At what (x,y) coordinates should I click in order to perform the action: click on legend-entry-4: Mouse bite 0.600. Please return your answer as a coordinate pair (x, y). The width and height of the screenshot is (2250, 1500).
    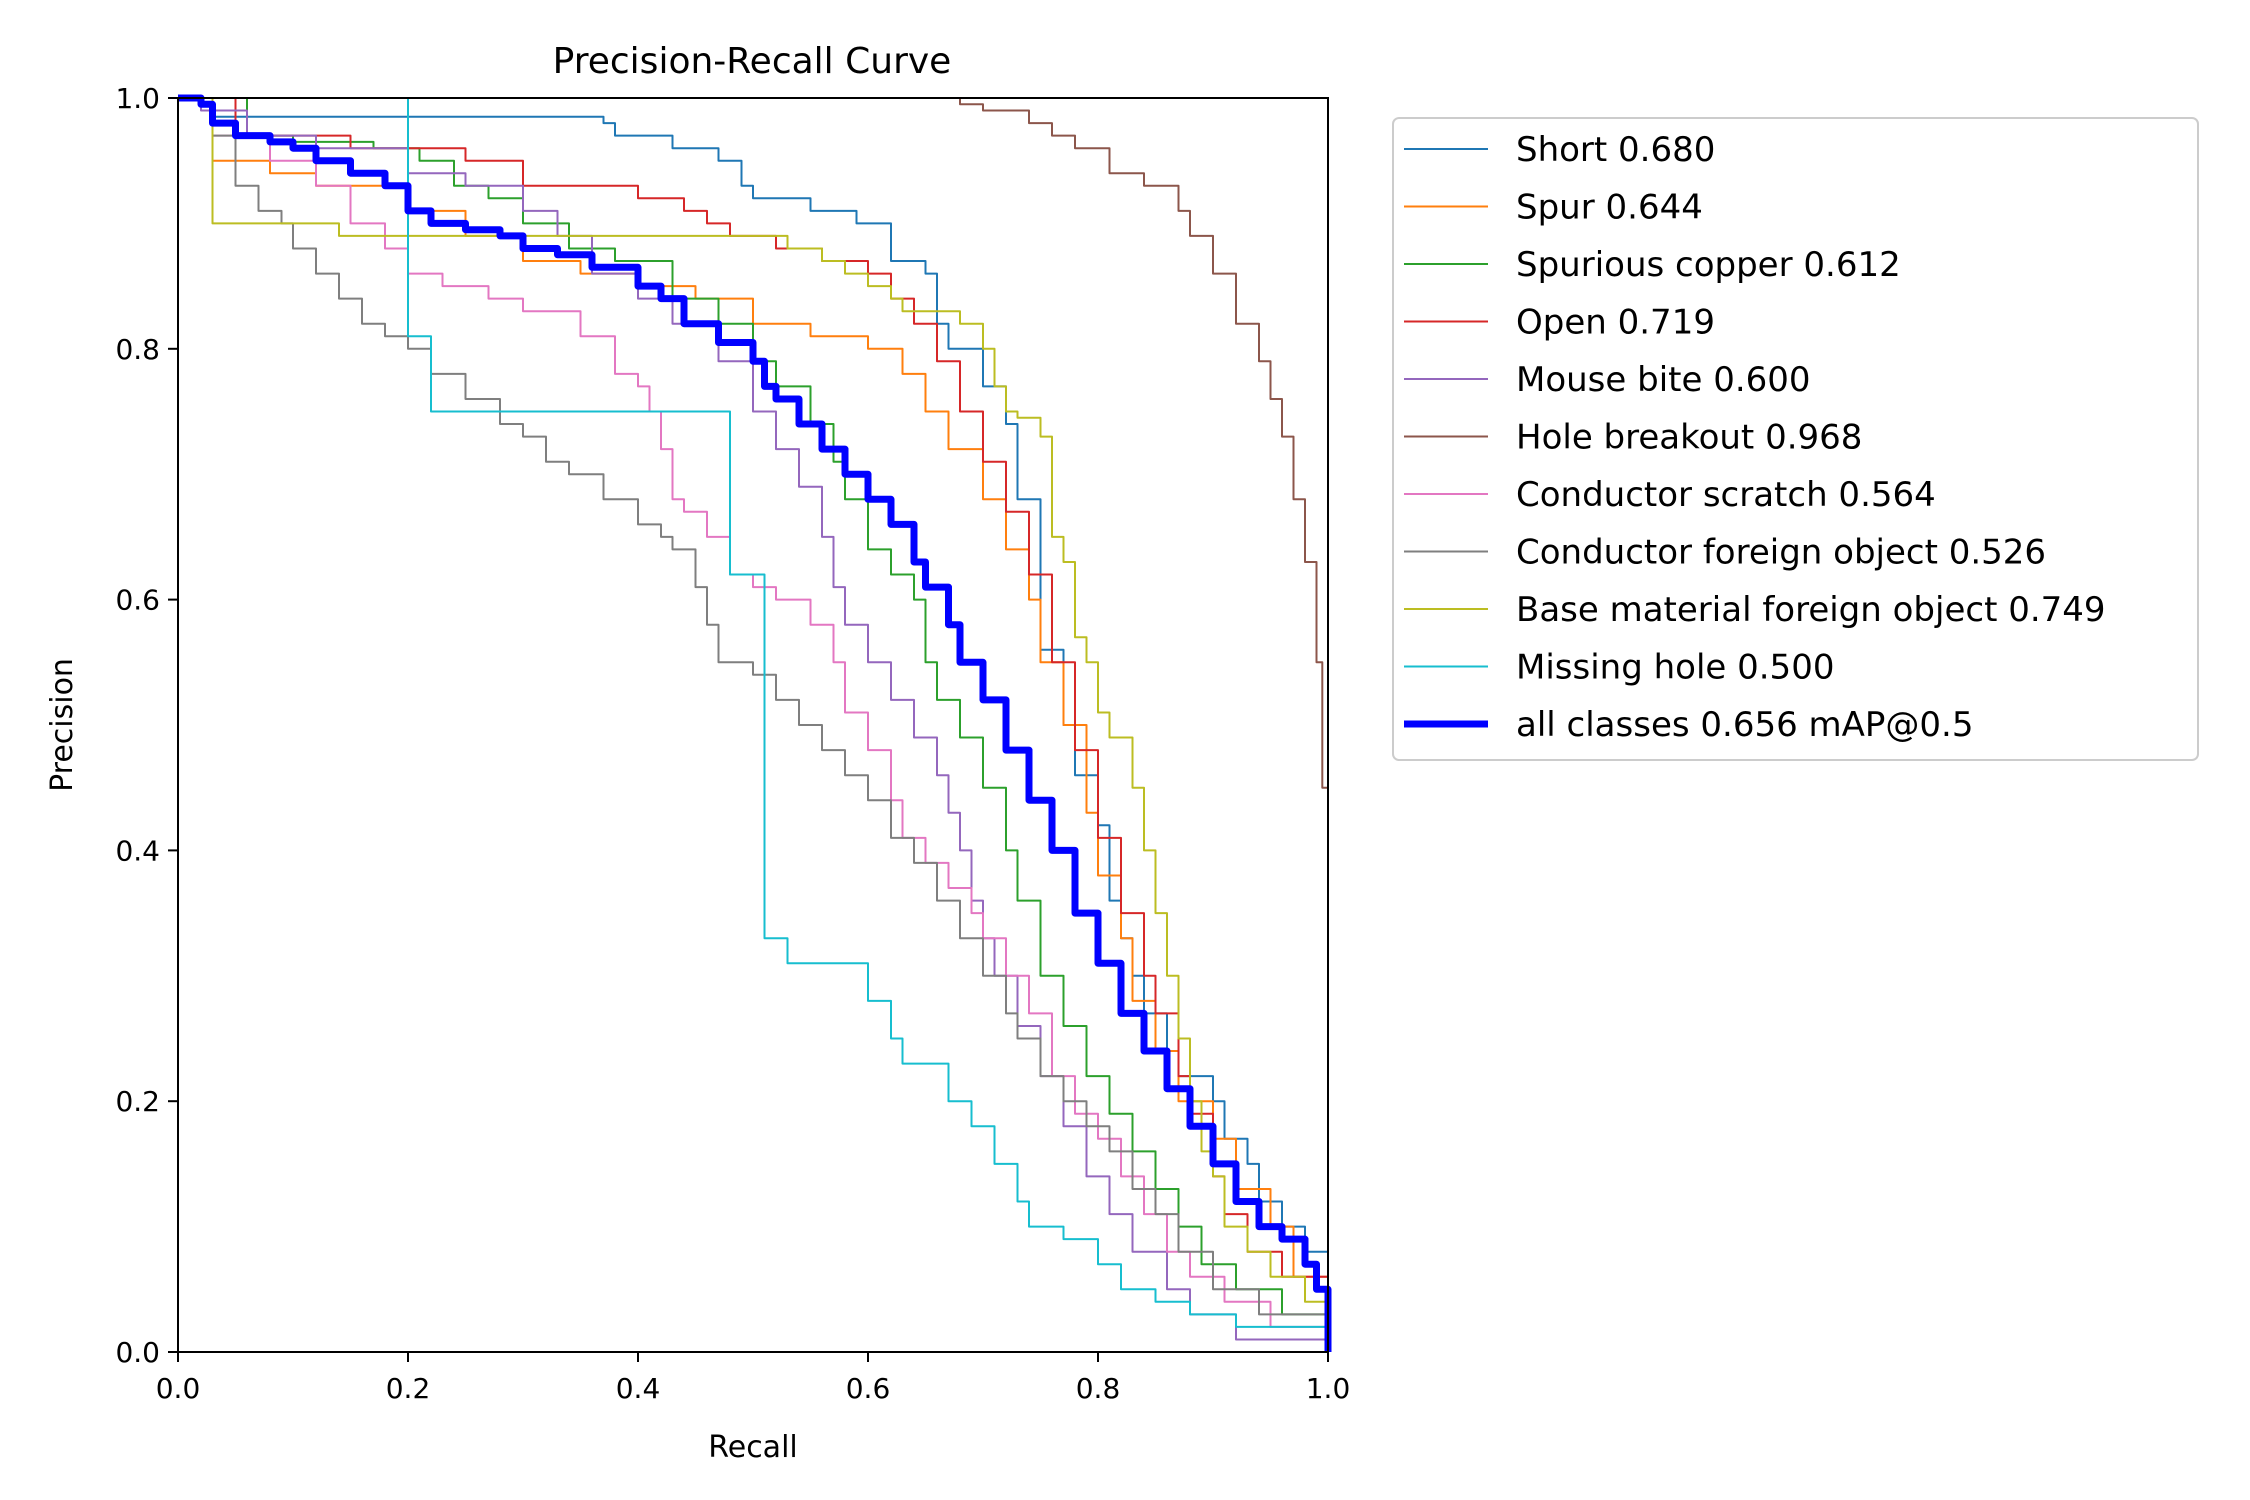
    Looking at the image, I should click on (1607, 380).